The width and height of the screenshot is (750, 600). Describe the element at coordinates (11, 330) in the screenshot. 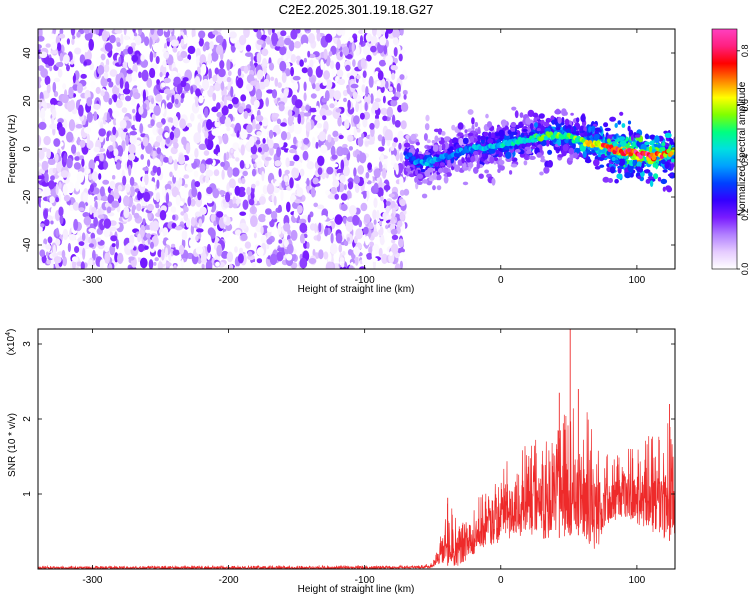

I see `snr-scale-suffix: )` at that location.